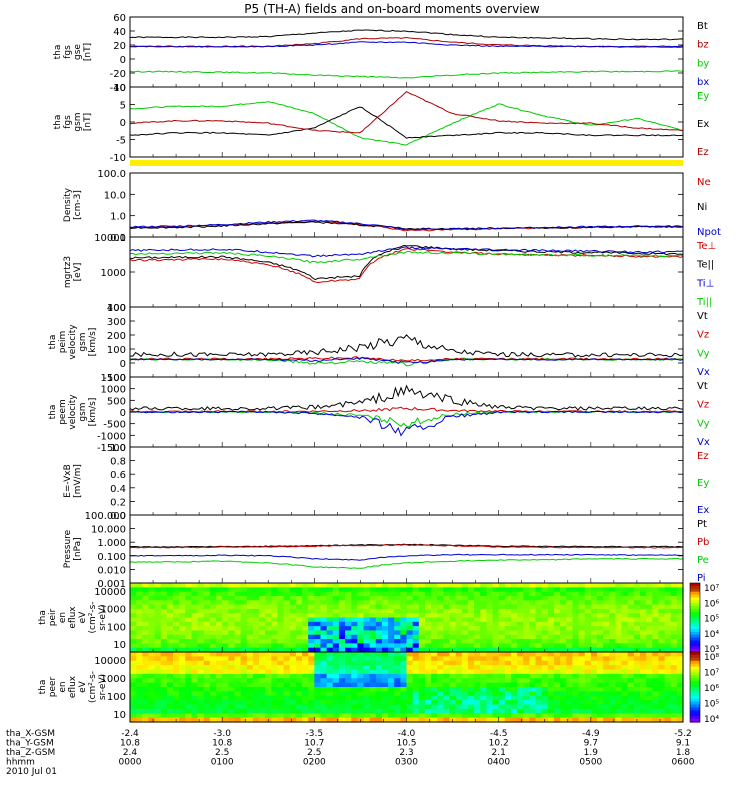  Describe the element at coordinates (43, 617) in the screenshot. I see `y-axis-label-line: tha` at that location.